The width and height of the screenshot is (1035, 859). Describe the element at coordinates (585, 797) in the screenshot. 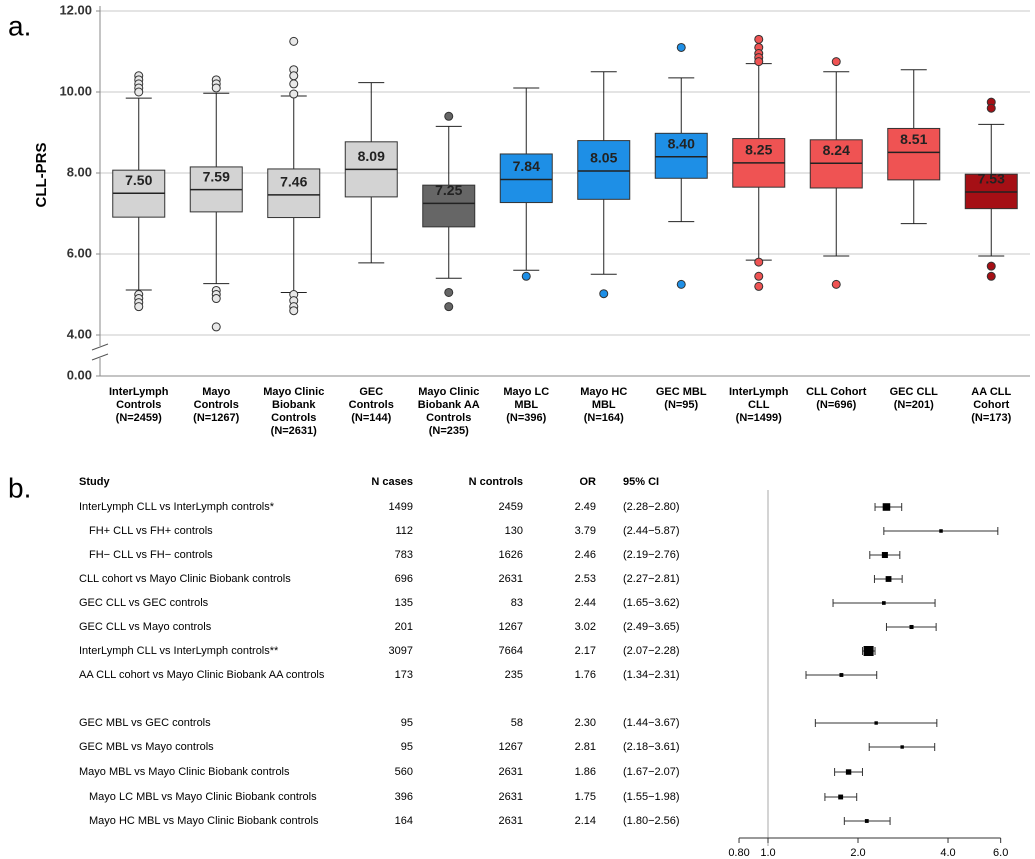

I see `odds-ratio: 1.75` at that location.